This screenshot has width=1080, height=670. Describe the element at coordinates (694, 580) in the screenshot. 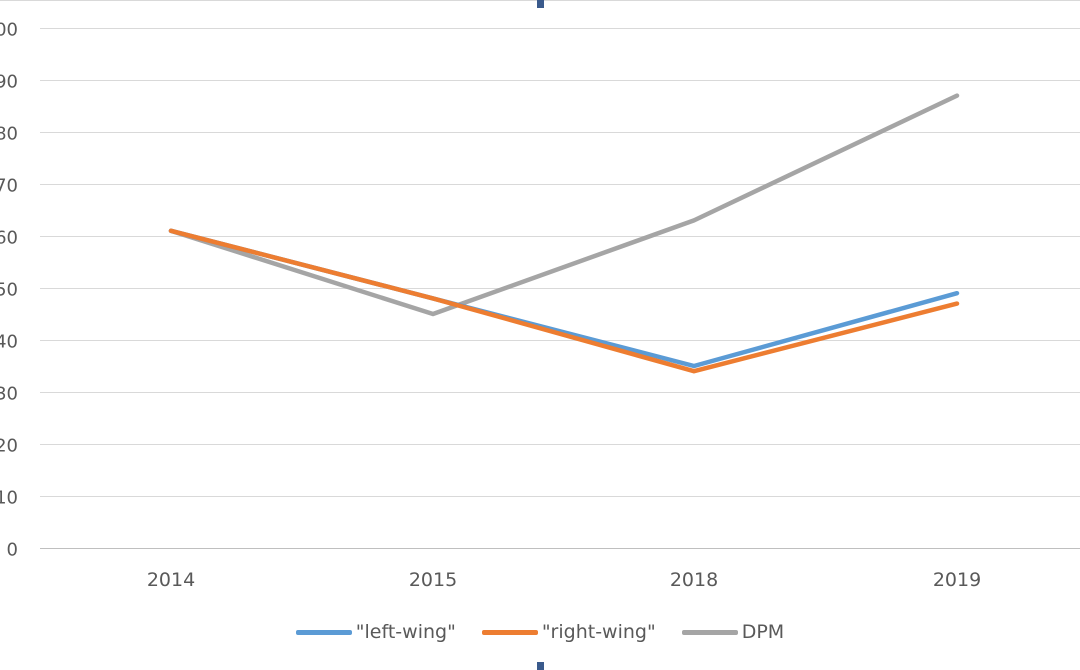

I see `x-tick-label: 2018` at that location.